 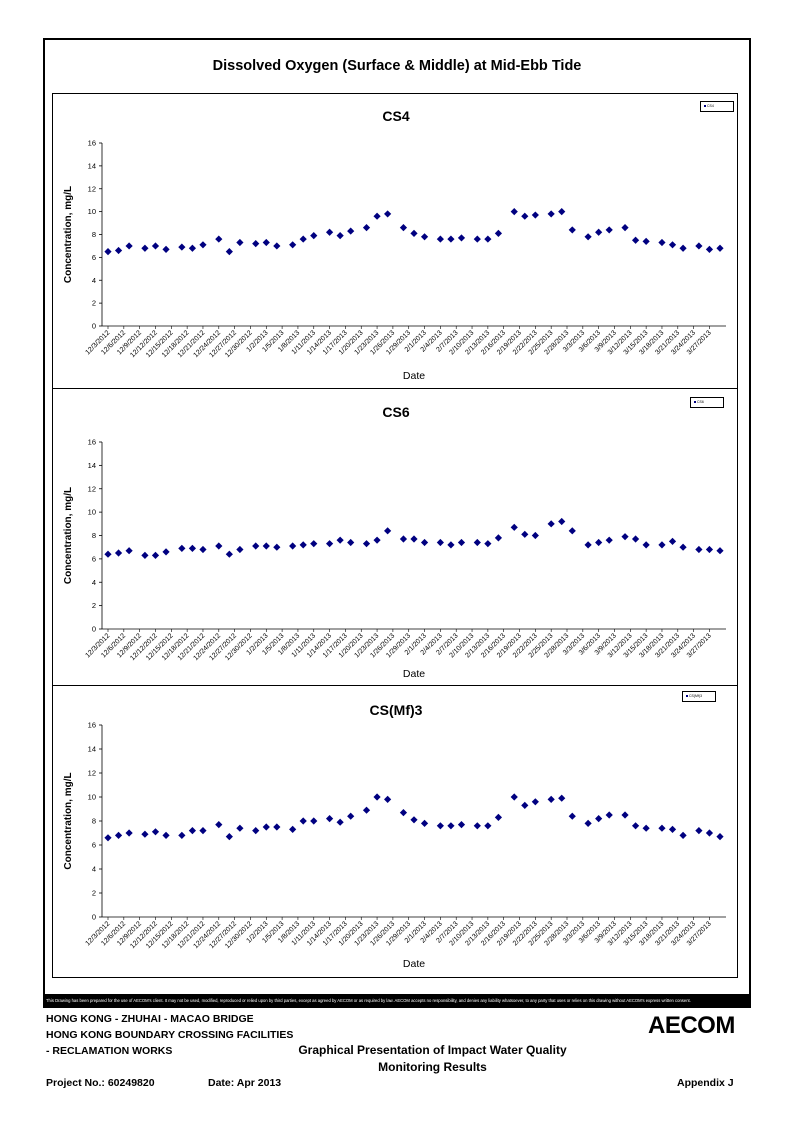 What do you see at coordinates (707, 402) in the screenshot?
I see `chart-legend: CS6` at bounding box center [707, 402].